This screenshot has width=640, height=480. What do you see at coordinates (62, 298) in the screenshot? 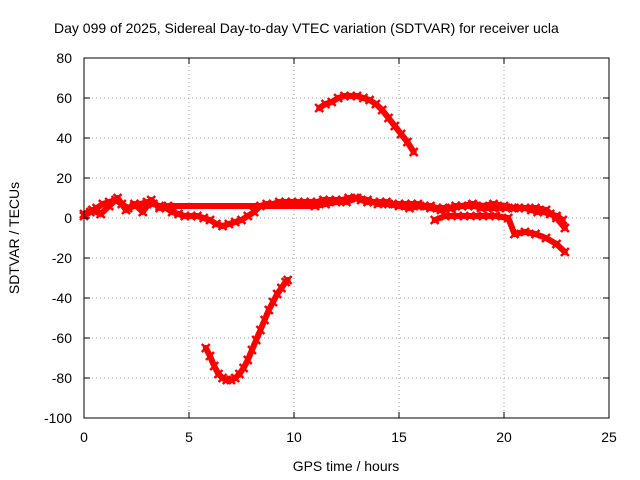
I see `y-tick-label: -40` at bounding box center [62, 298].